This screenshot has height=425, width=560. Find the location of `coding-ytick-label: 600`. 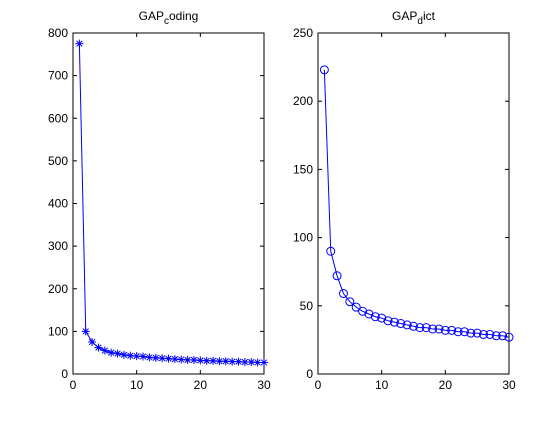

coding-ytick-label: 600 is located at coordinates (58, 118).